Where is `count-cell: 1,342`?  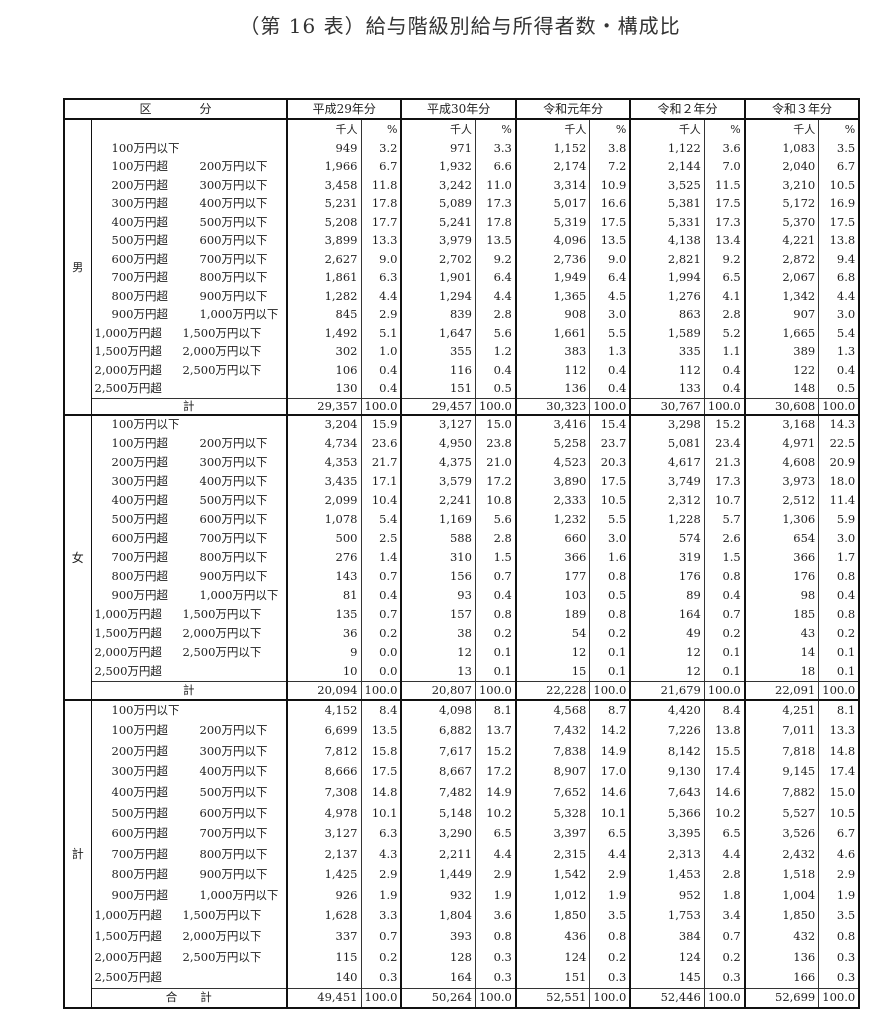 count-cell: 1,342 is located at coordinates (782, 296).